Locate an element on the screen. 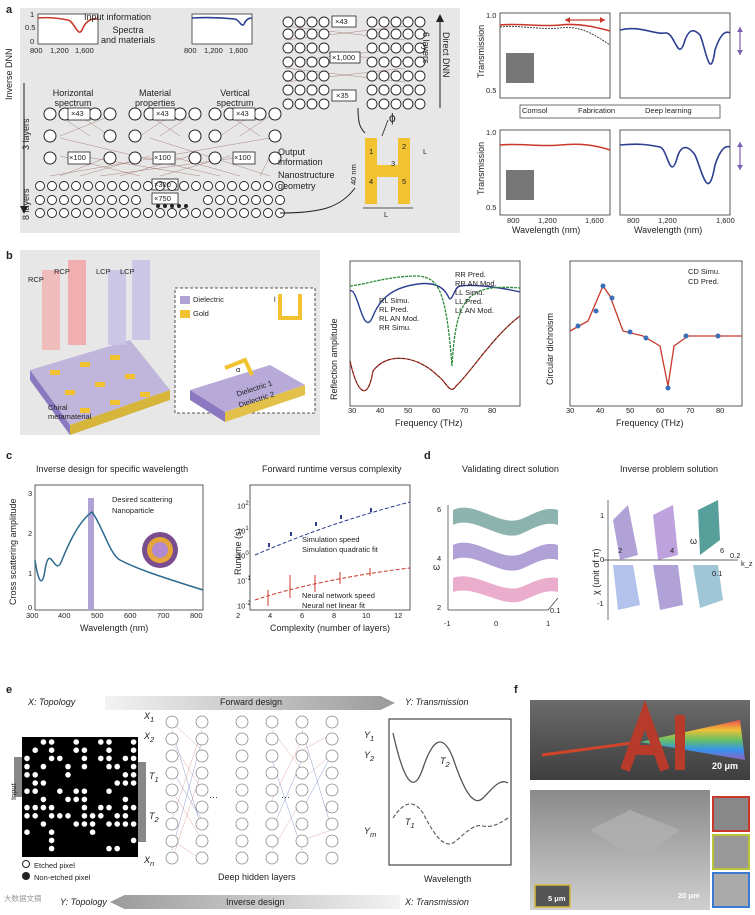 The height and width of the screenshot is (915, 755). d-left-ytick-4: 4 is located at coordinates (439, 558).